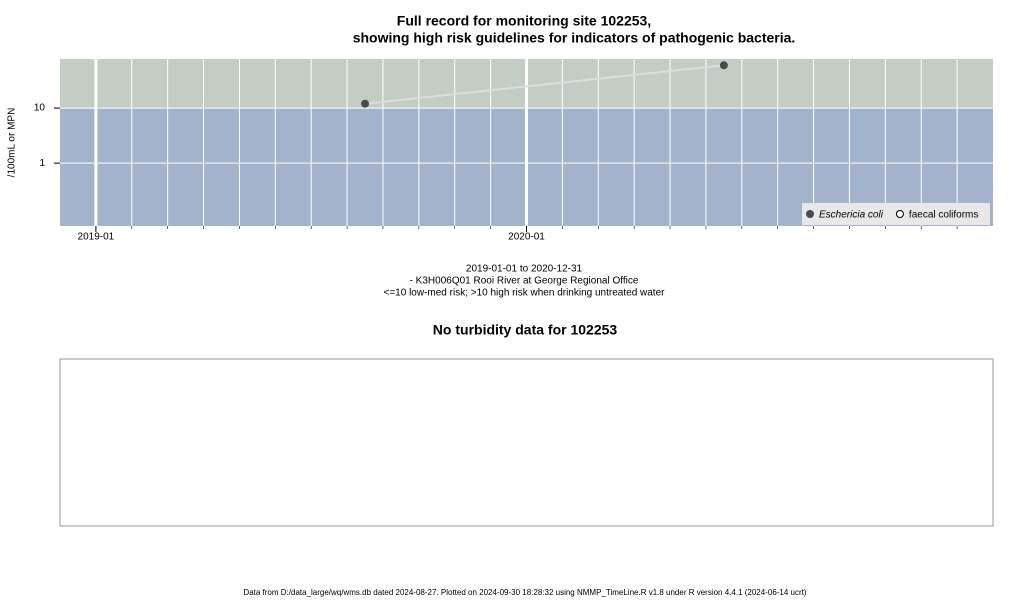 The image size is (1024, 600). What do you see at coordinates (544, 84) in the screenshot?
I see `series-line` at bounding box center [544, 84].